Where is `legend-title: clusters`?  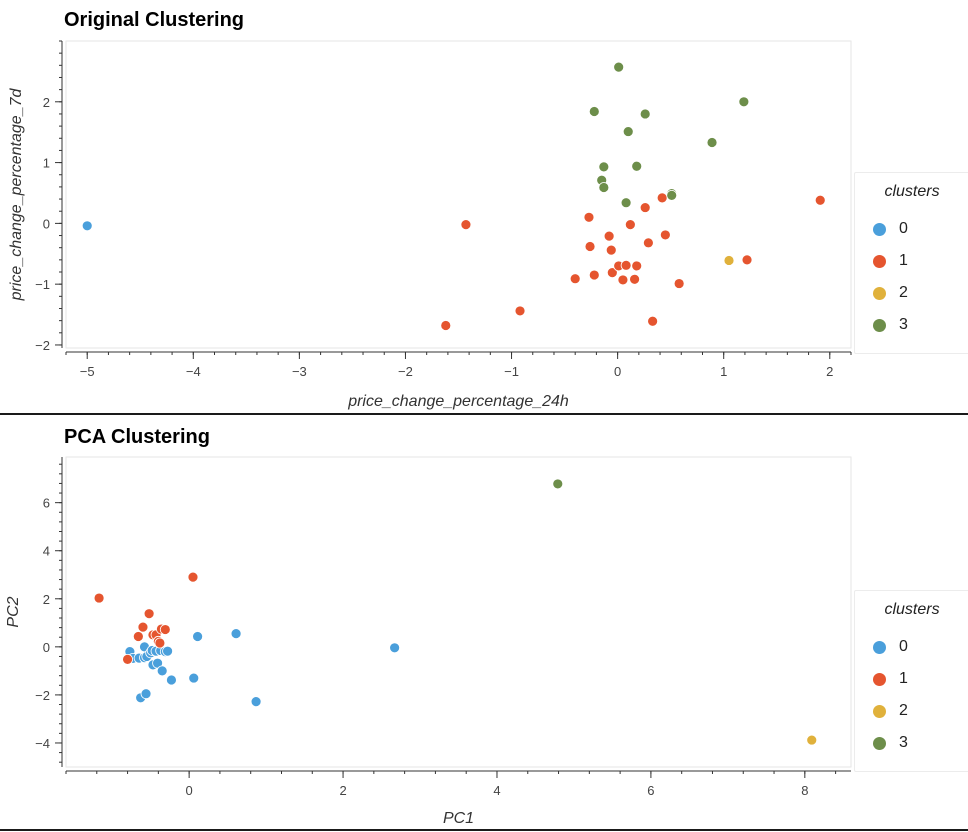
legend-title: clusters is located at coordinates (912, 191).